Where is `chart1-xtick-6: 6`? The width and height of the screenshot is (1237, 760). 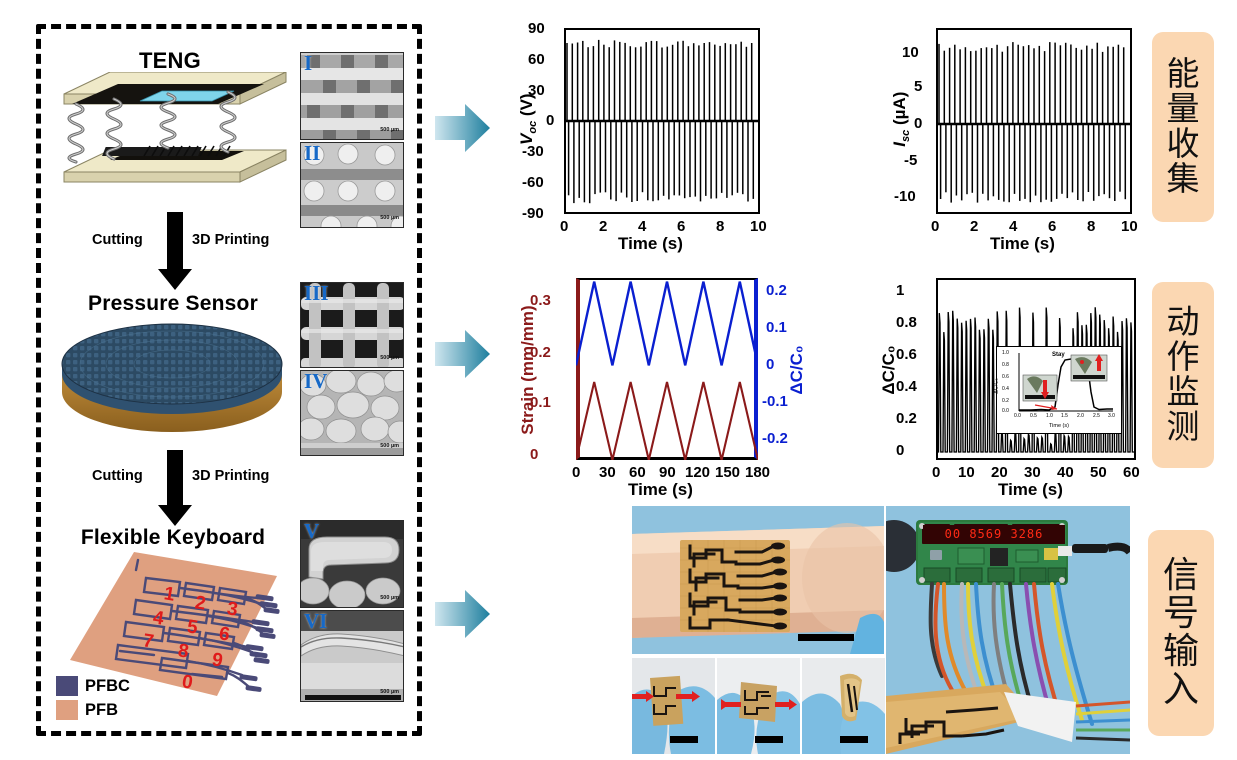 chart1-xtick-6: 6 is located at coordinates (681, 226).